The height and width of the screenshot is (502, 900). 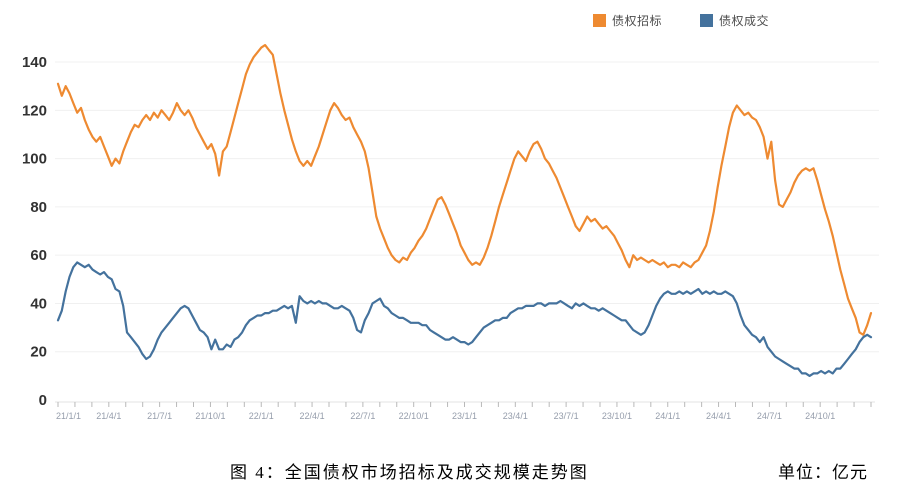 I want to click on unit-label: 单位：亿元, so click(x=823, y=472).